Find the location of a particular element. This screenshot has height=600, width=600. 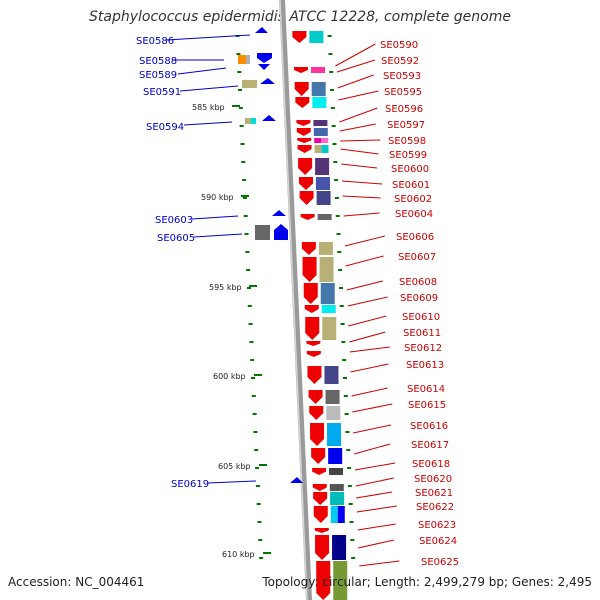

gene-label-SE0590: SE0590 is located at coordinates (399, 45).